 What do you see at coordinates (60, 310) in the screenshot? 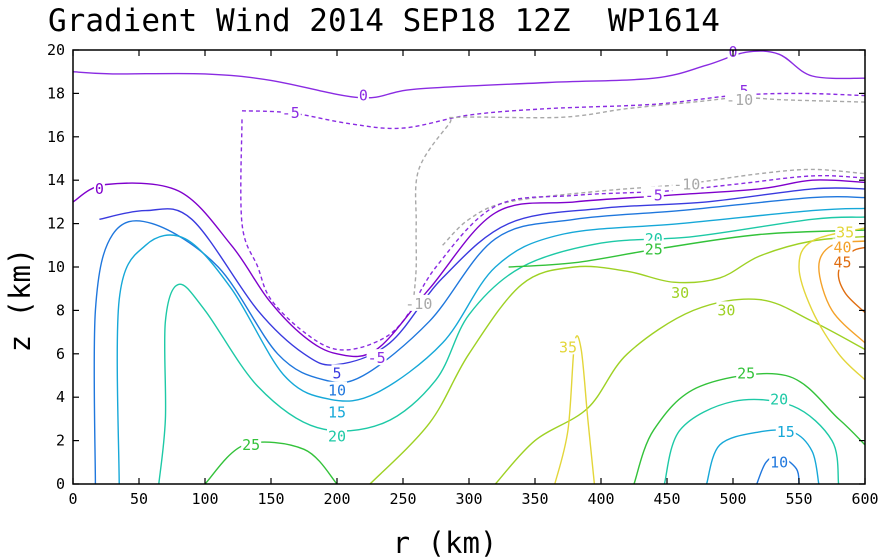
I see `y-tick-label: 8` at bounding box center [60, 310].